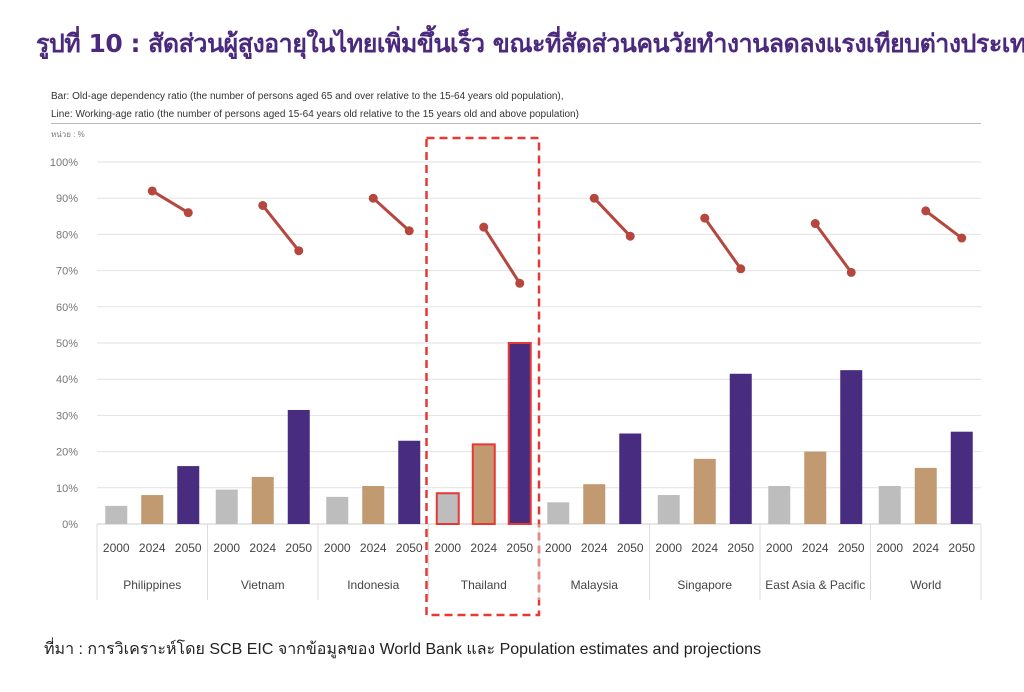  I want to click on x-category-label: Indonesia, so click(373, 585).